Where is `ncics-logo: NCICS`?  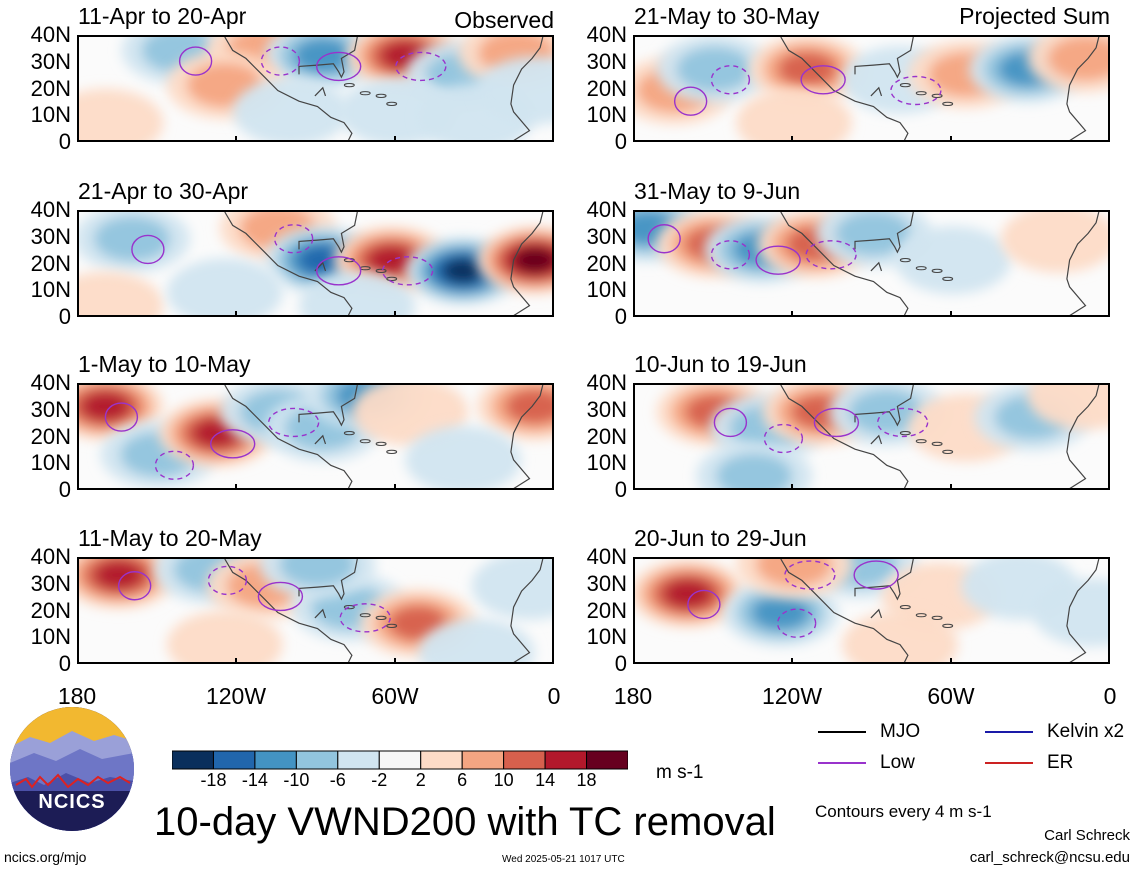 ncics-logo: NCICS is located at coordinates (72, 769).